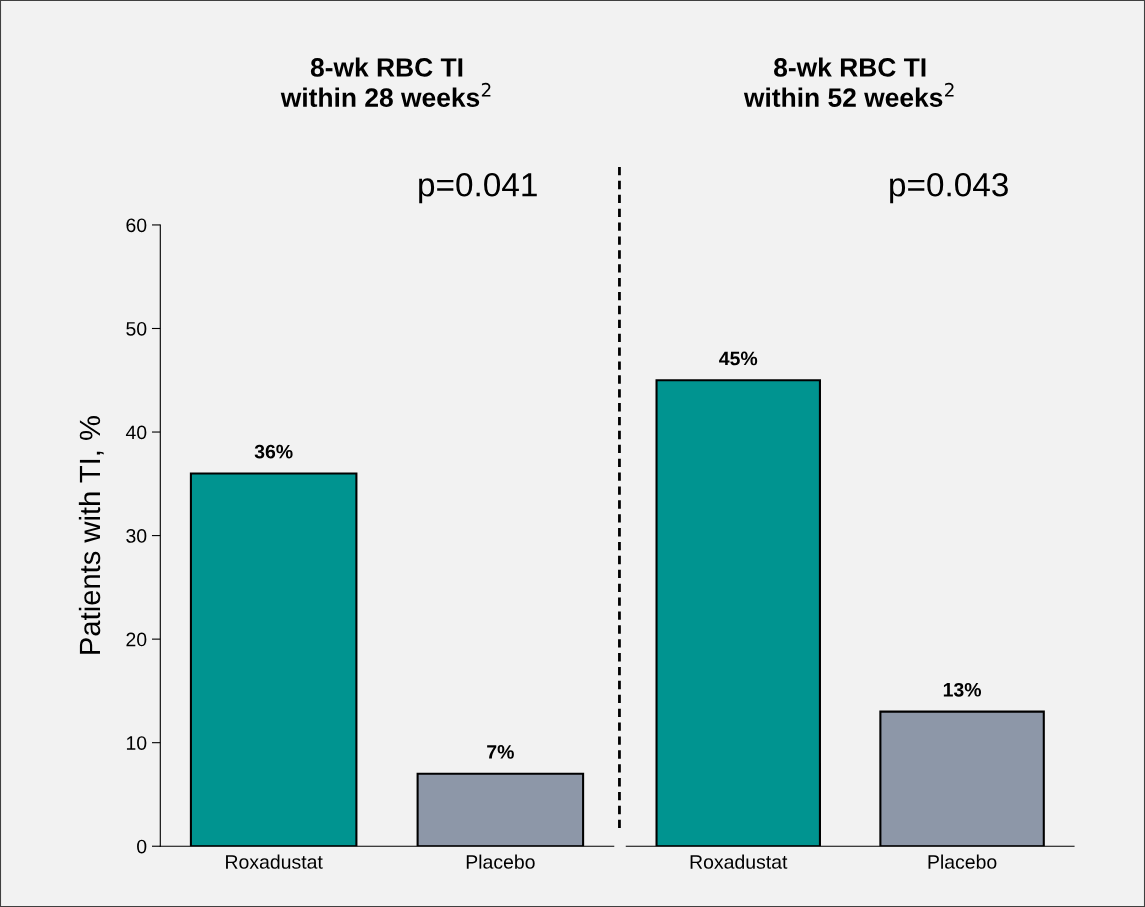 Image resolution: width=1145 pixels, height=907 pixels. What do you see at coordinates (500, 752) in the screenshot?
I see `data-label: 7%` at bounding box center [500, 752].